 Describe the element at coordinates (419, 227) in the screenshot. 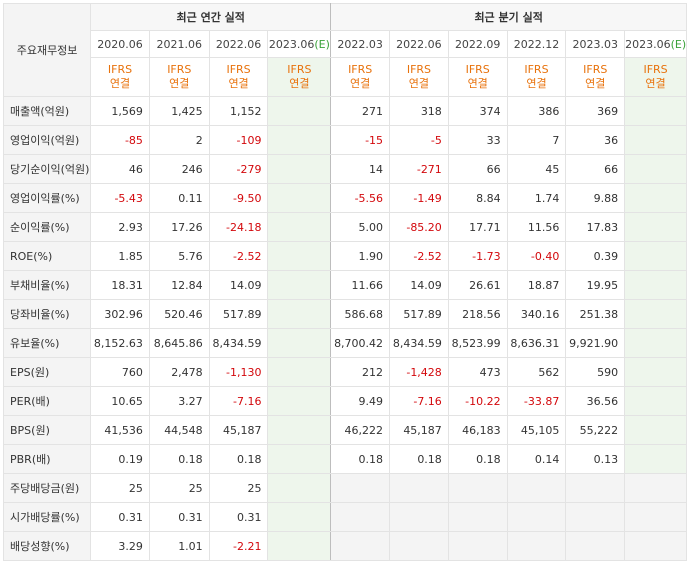

I see `quarter-value-cell: -85.20` at that location.